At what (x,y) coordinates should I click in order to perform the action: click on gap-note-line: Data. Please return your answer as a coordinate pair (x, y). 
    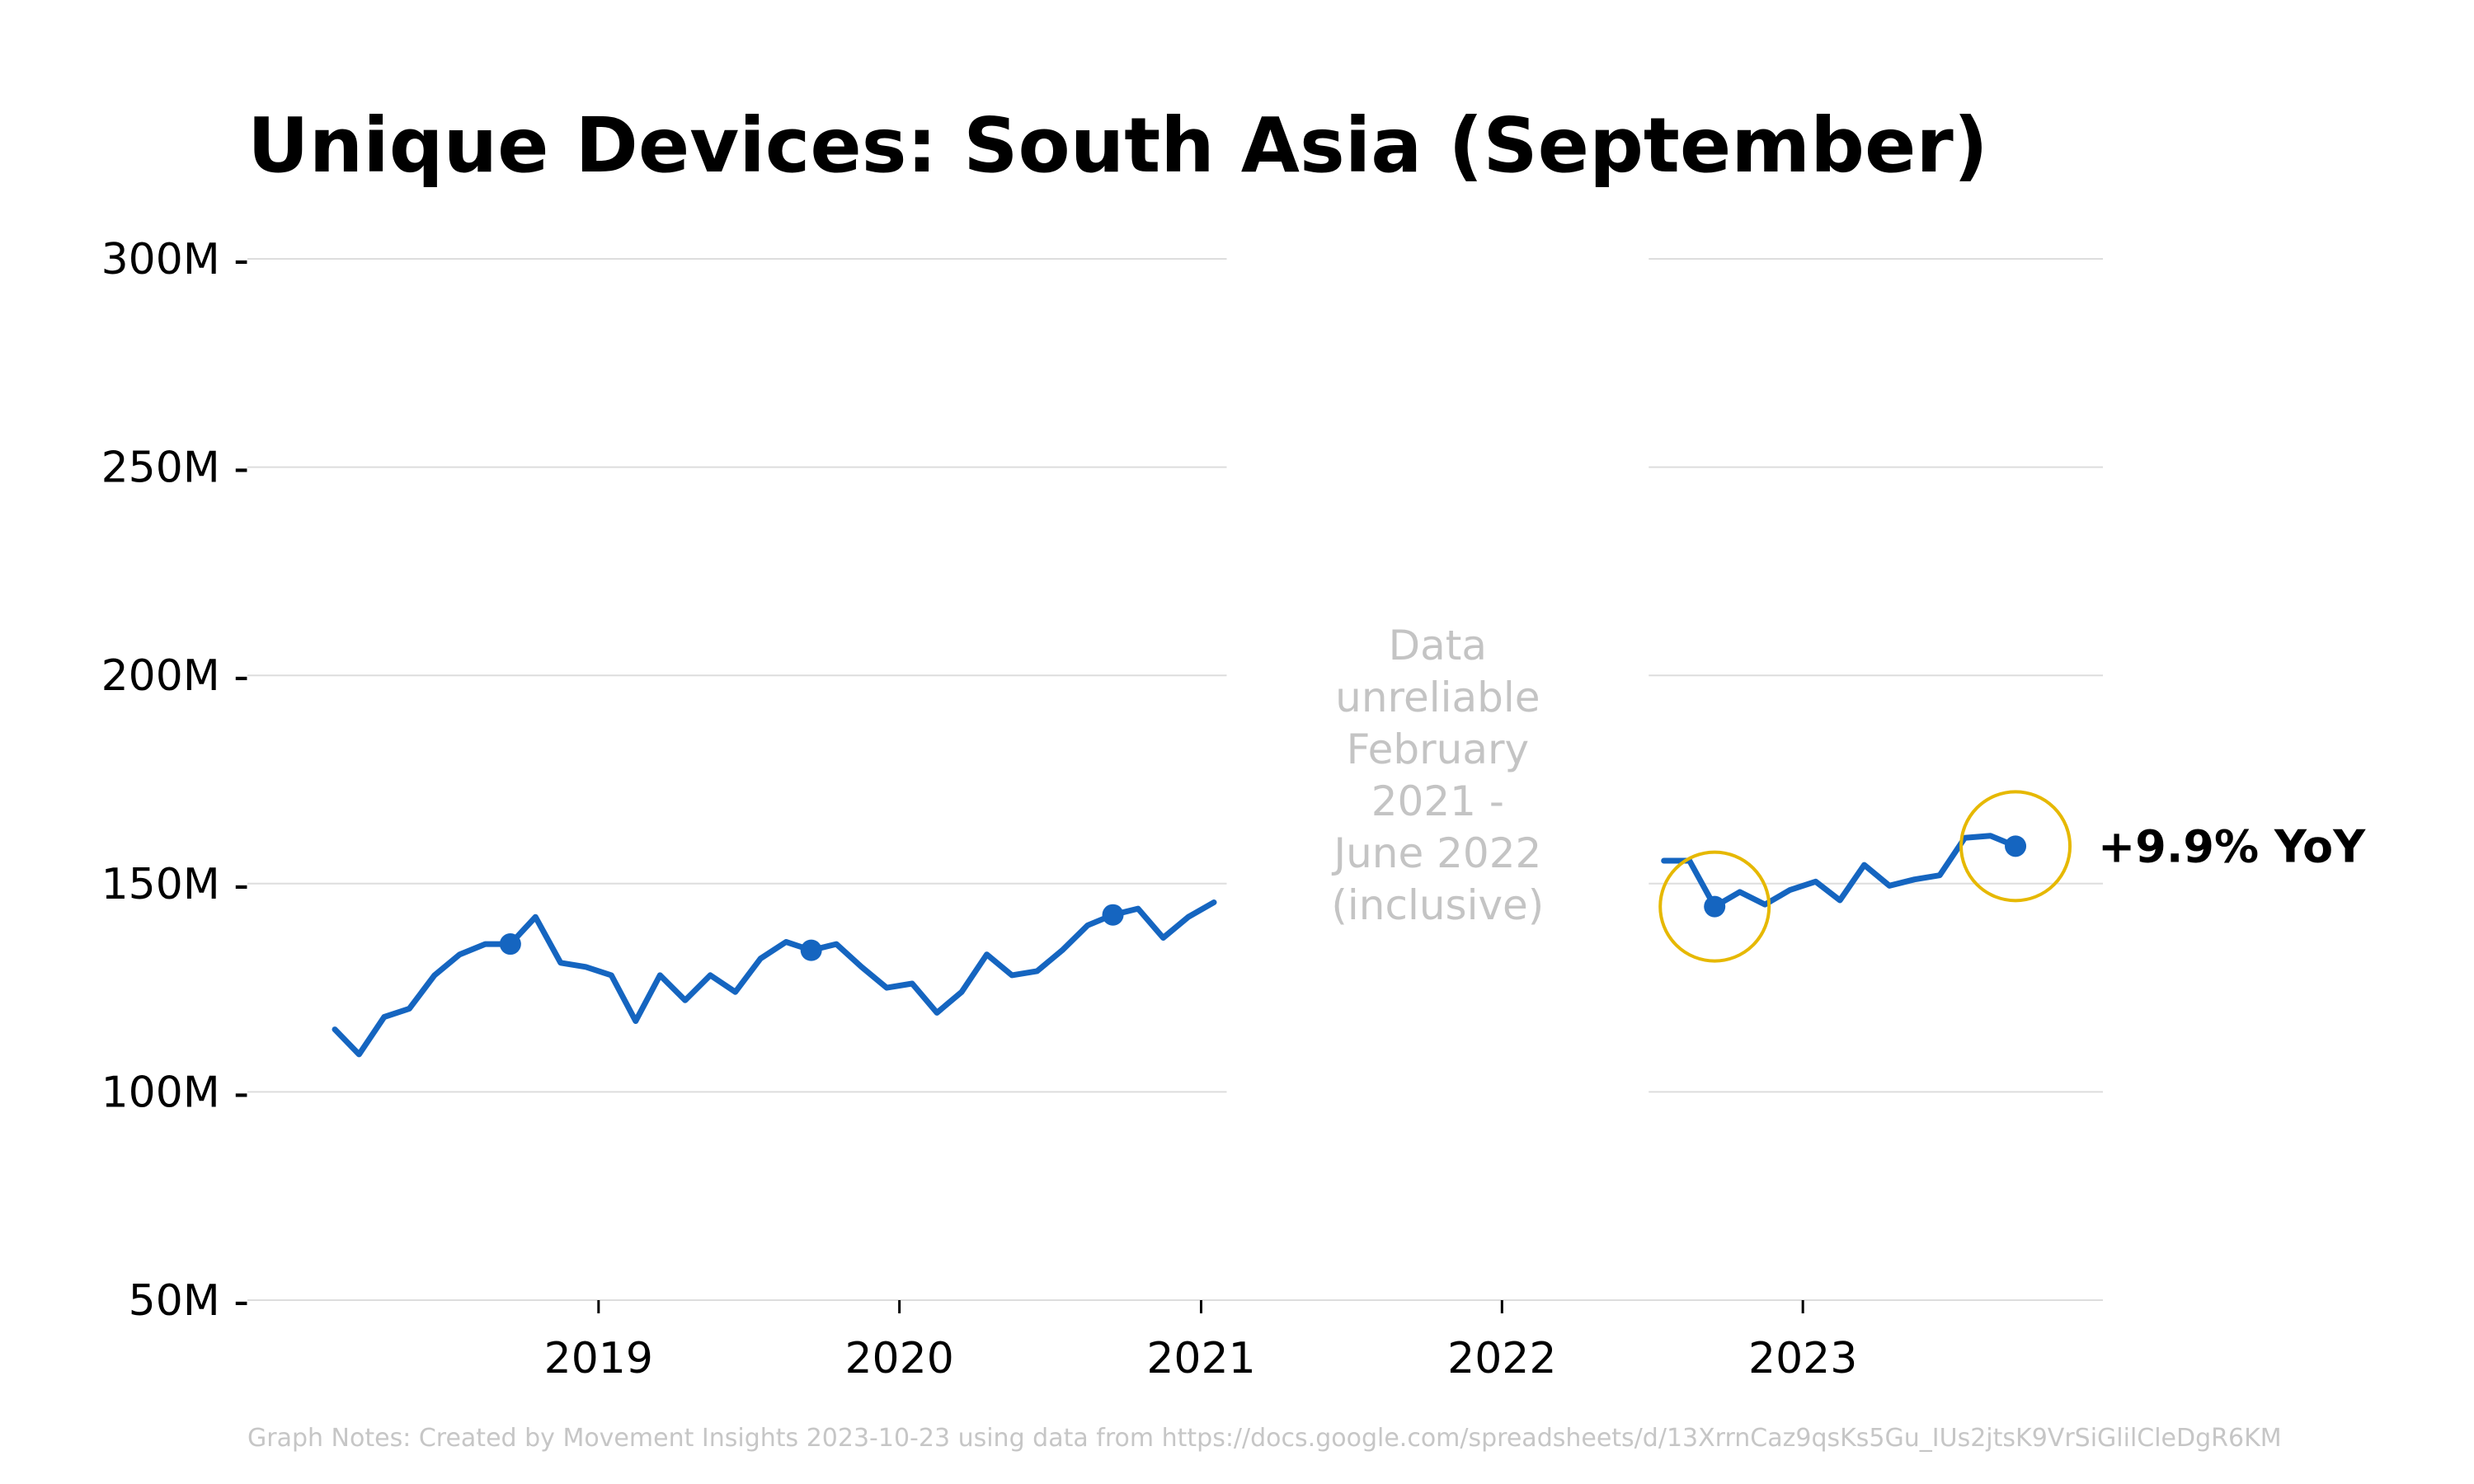
    Looking at the image, I should click on (1438, 645).